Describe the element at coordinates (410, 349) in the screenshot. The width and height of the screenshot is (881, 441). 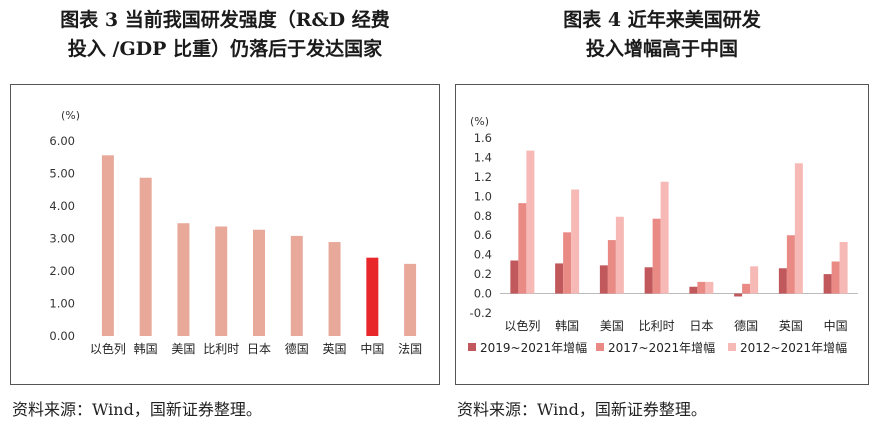
I see `x-tick-label-8: 法国` at that location.